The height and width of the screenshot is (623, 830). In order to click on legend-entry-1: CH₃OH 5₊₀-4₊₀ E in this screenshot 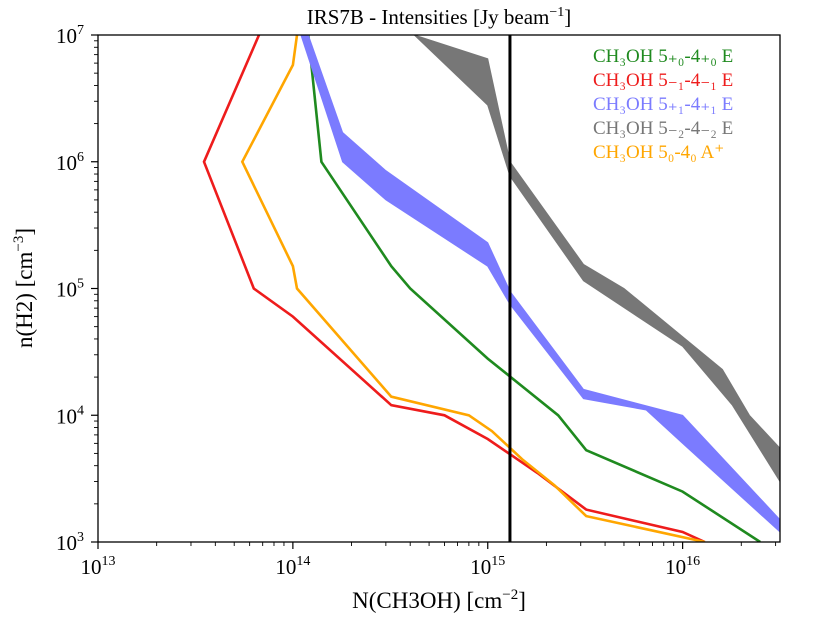, I will do `click(663, 56)`.